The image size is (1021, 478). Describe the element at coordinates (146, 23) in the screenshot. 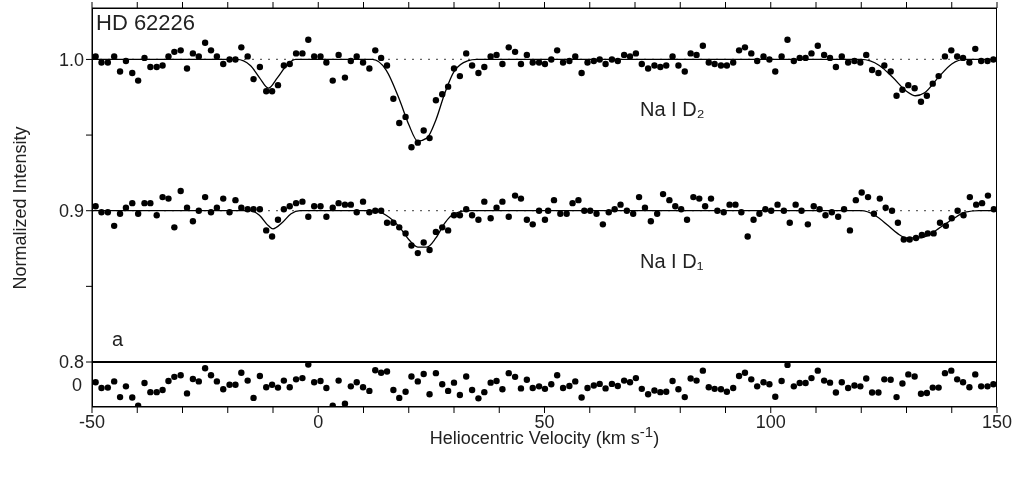

I see `annotation: HD 62226` at that location.